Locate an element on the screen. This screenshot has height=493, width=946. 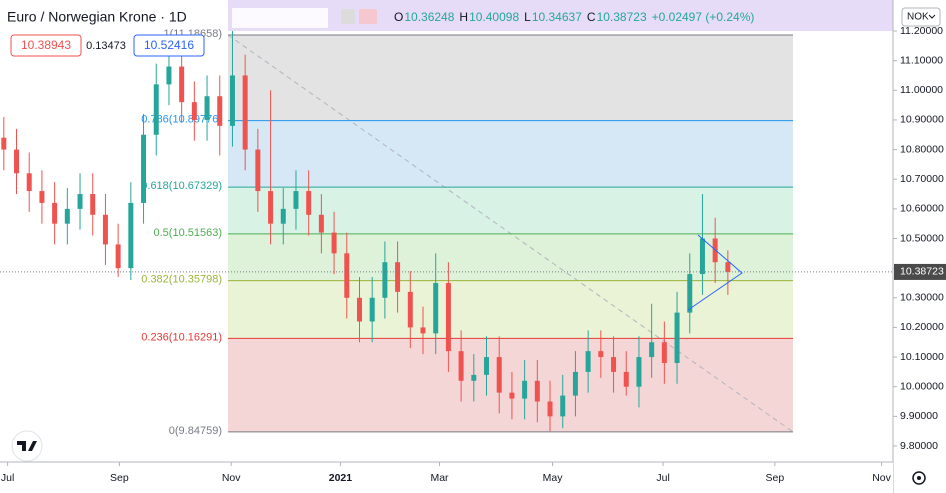
currency-btn is located at coordinates (921, 17).